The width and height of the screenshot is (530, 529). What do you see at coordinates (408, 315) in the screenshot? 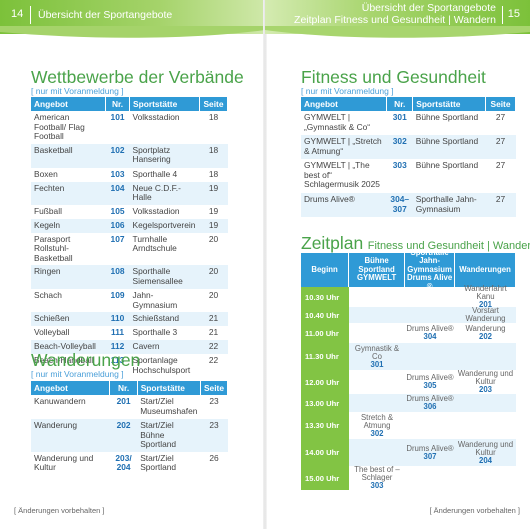
I see `schedule-row: 10.40 Uhr Vorstart Wanderung` at bounding box center [408, 315].